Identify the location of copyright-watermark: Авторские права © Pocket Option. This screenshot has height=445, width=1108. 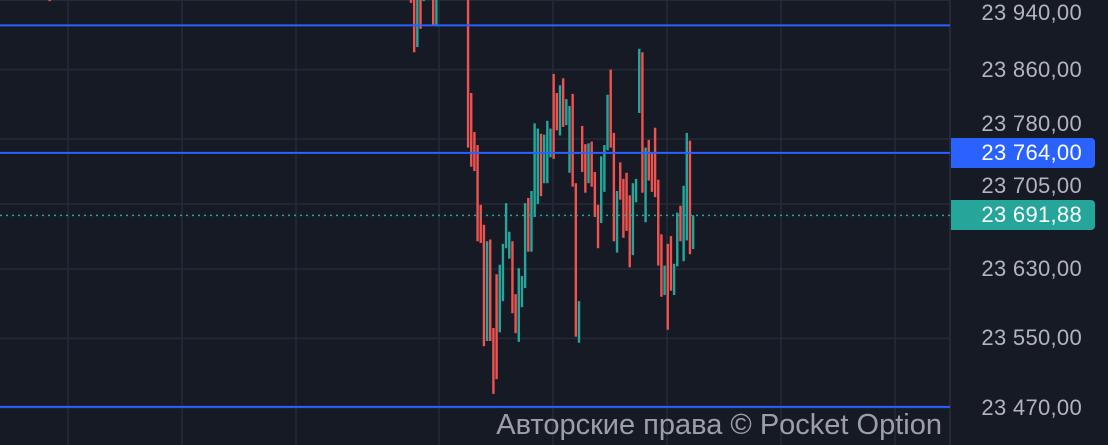
(719, 425).